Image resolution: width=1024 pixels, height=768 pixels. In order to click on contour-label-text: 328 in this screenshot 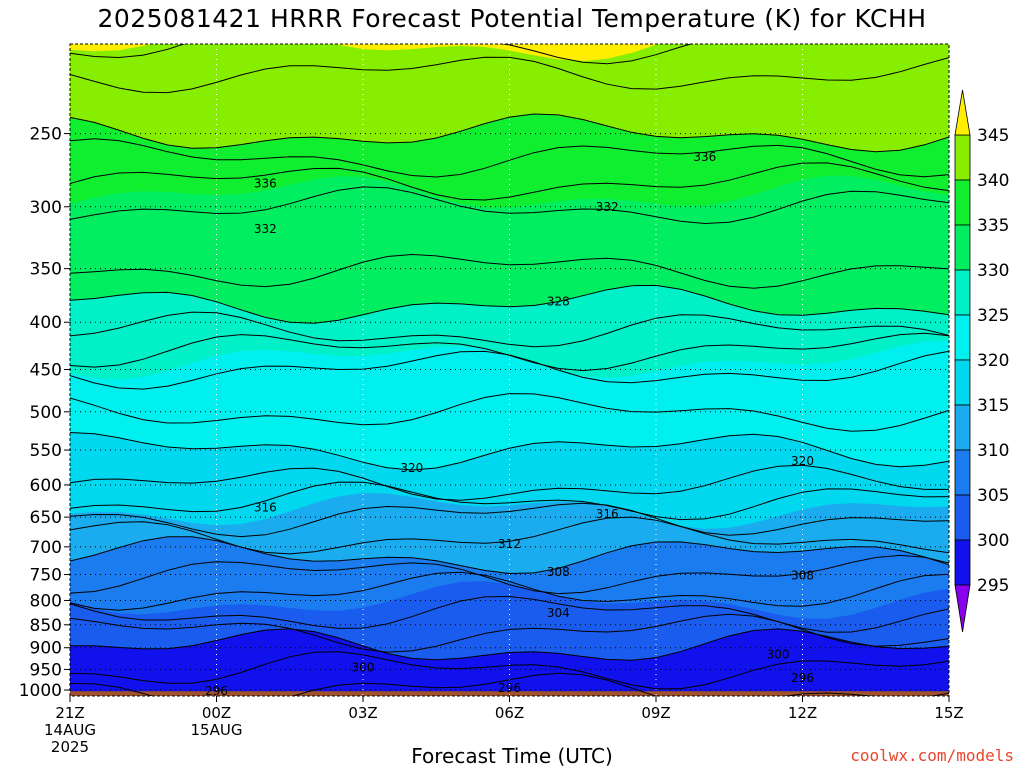, I will do `click(558, 302)`.